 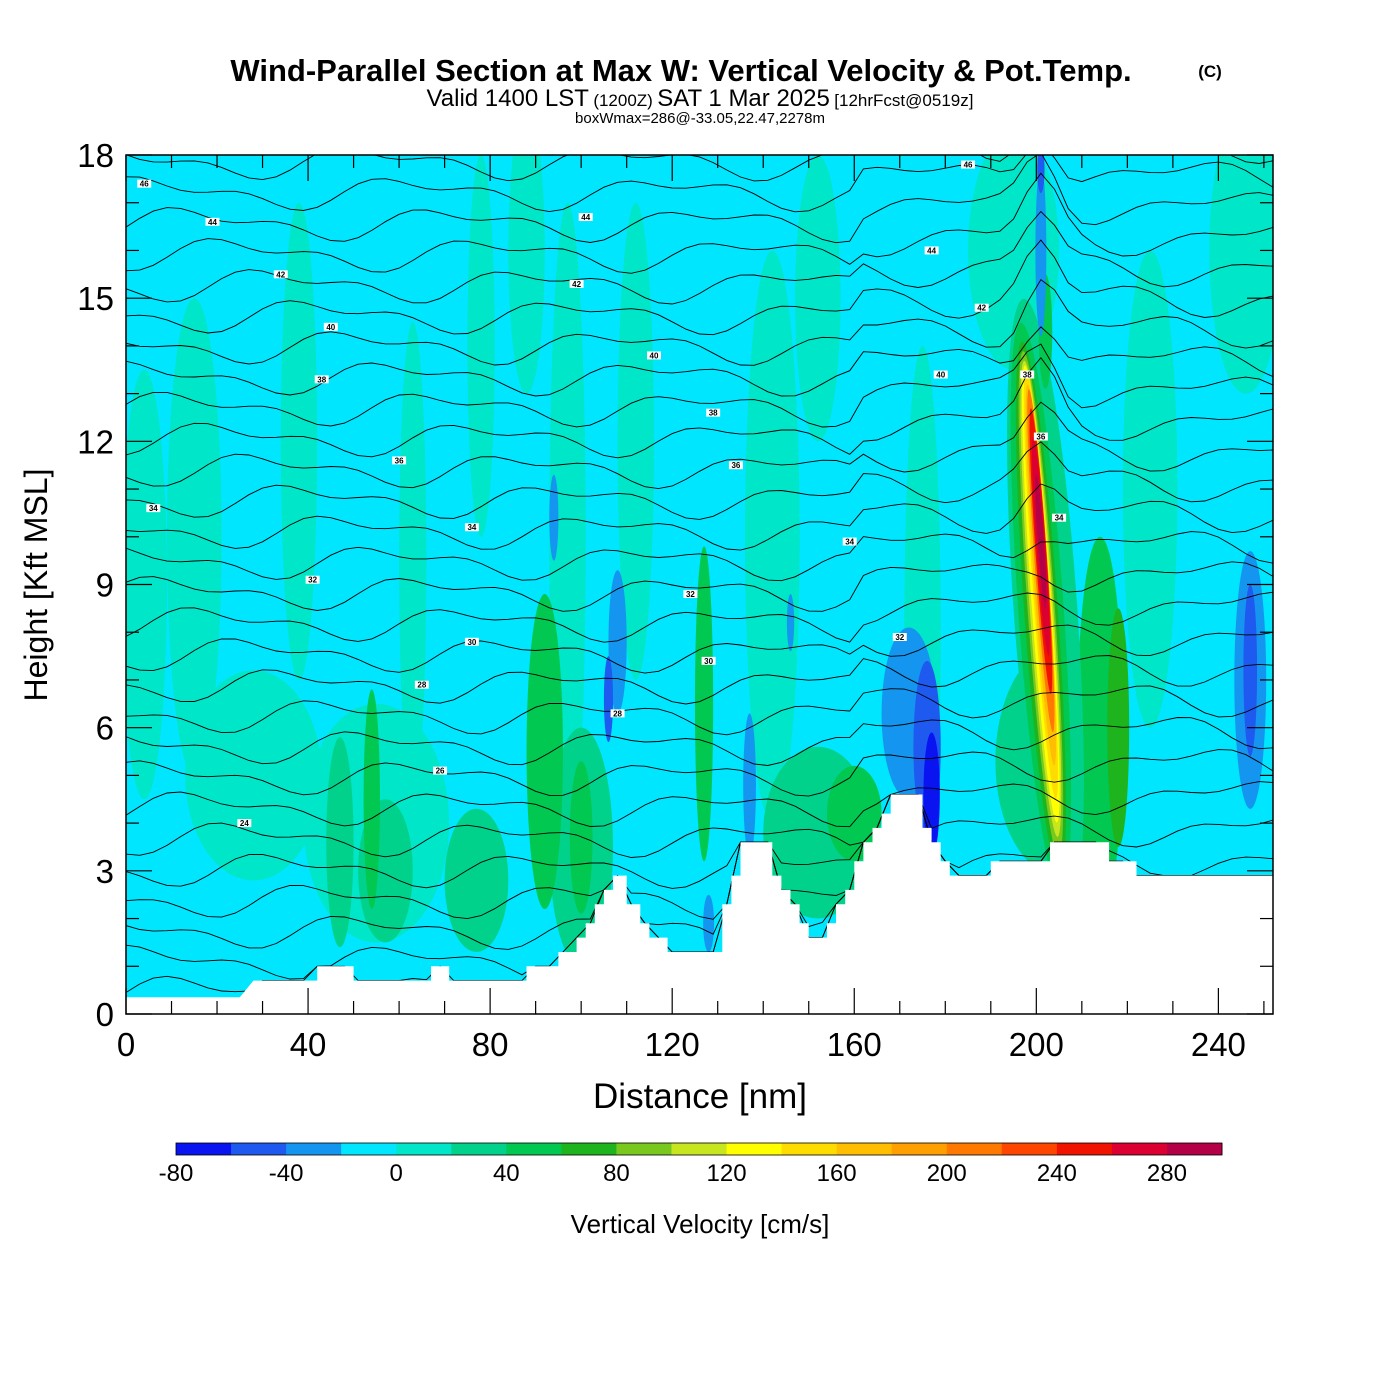 What do you see at coordinates (105, 1014) in the screenshot?
I see `y-tick-label: 0` at bounding box center [105, 1014].